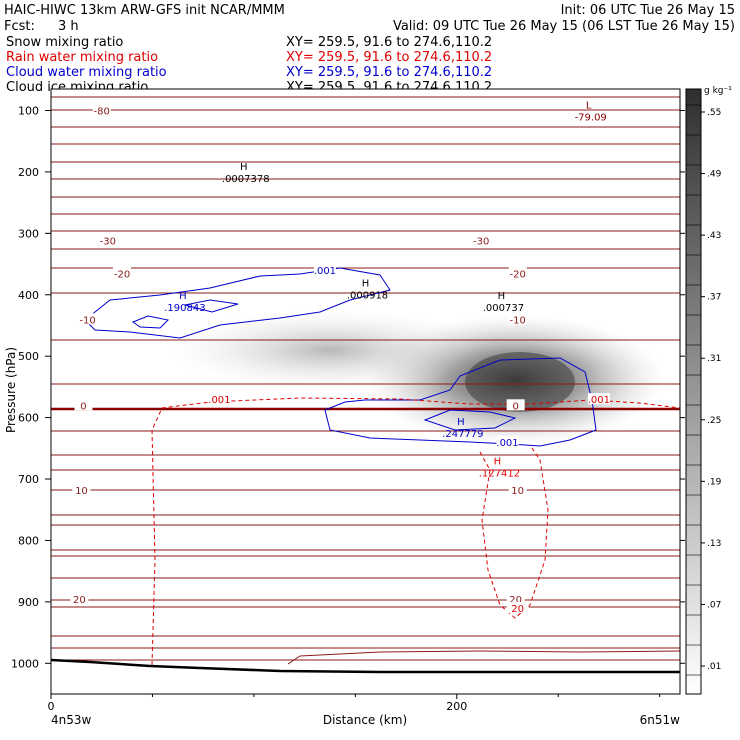 The image size is (740, 740). What do you see at coordinates (28, 479) in the screenshot?
I see `y-tick-label: 700` at bounding box center [28, 479].